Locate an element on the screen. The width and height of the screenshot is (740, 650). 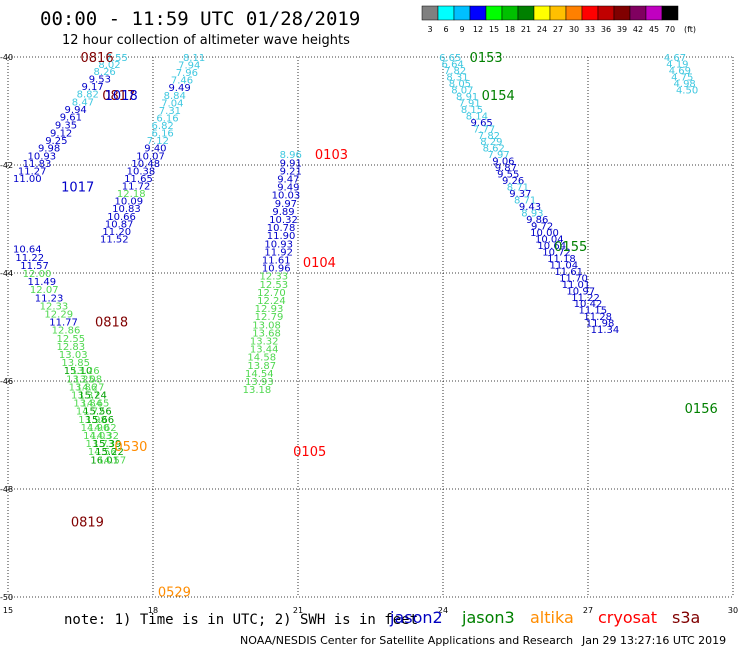
wave-height-point: 13.25 is located at coordinates (80, 379).